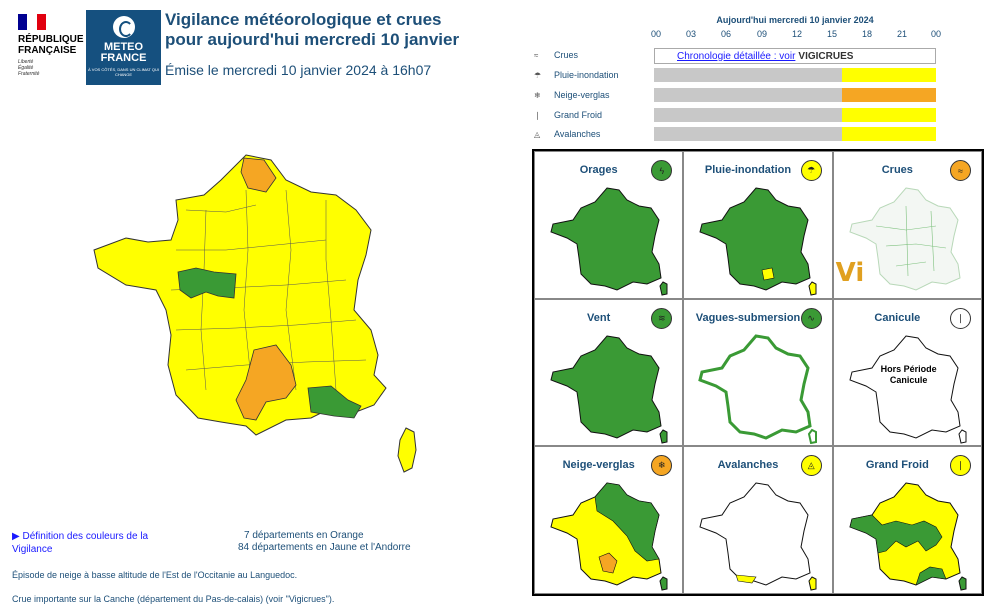 This screenshot has height=608, width=984. What do you see at coordinates (598, 170) in the screenshot?
I see `map-title: Orages` at bounding box center [598, 170].